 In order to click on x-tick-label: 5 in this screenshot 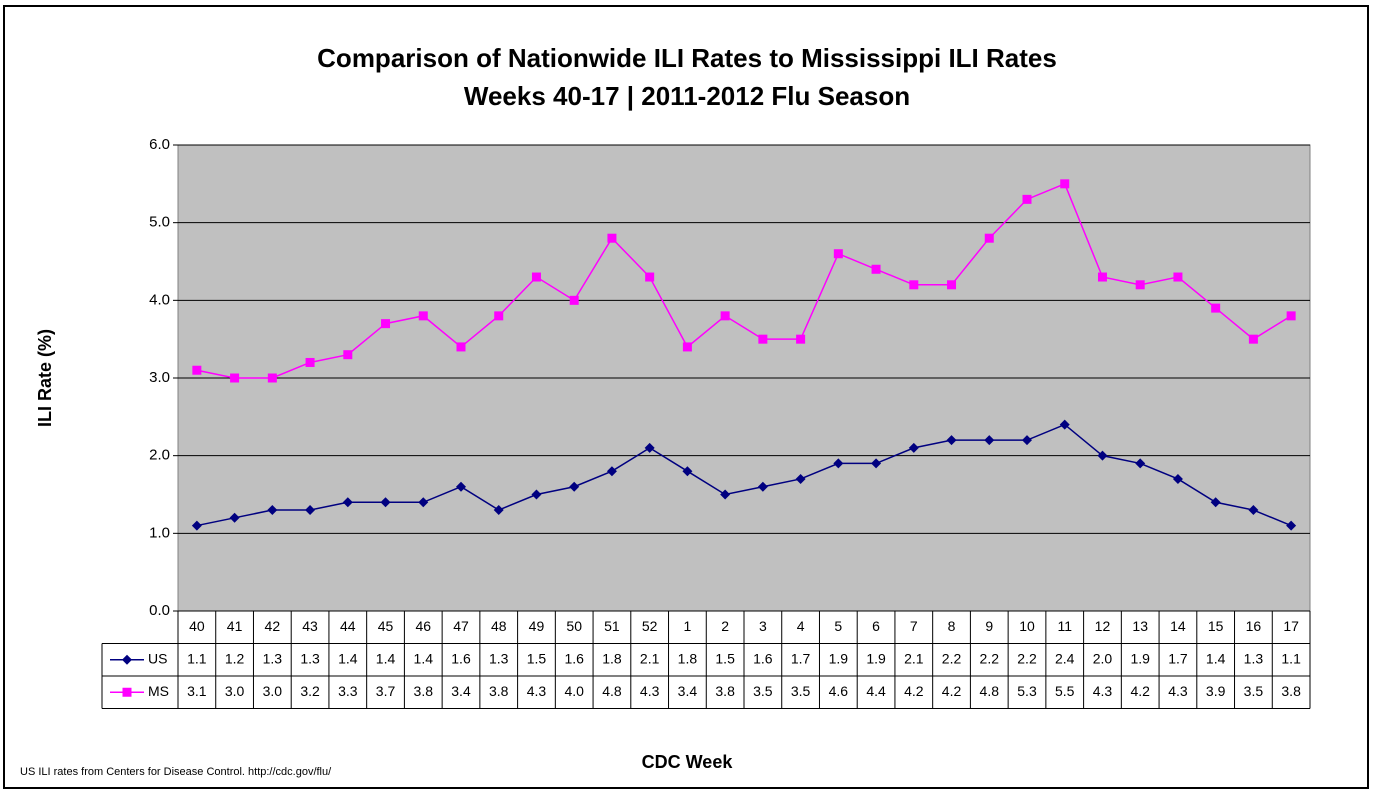, I will do `click(838, 626)`.